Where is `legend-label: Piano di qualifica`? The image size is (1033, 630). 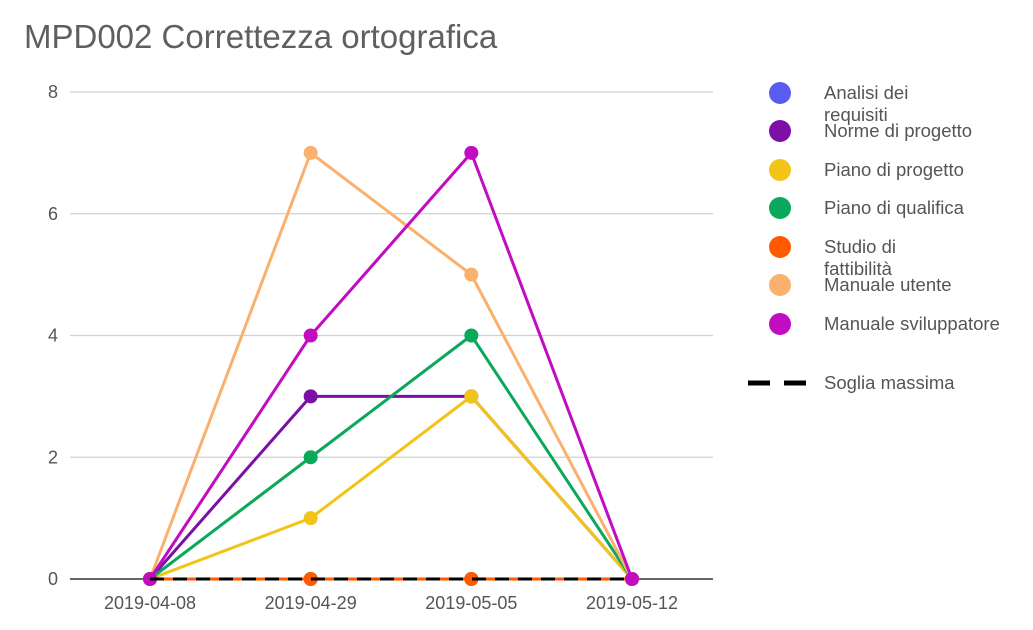 legend-label: Piano di qualifica is located at coordinates (894, 207).